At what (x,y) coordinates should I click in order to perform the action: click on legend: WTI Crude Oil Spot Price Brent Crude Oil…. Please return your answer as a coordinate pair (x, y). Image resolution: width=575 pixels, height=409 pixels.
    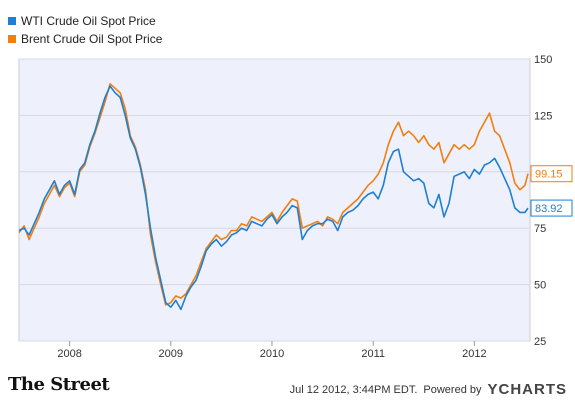
    Looking at the image, I should click on (85, 30).